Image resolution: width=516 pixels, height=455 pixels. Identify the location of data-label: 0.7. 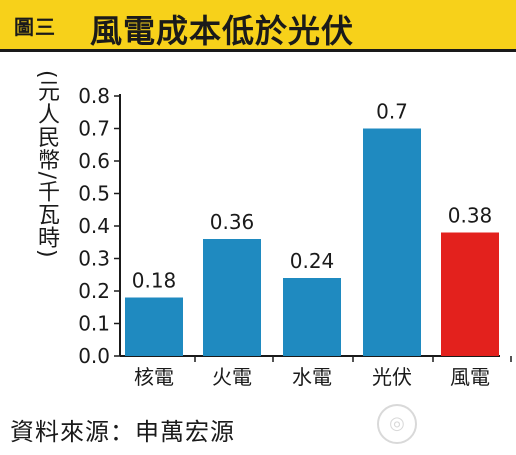
(392, 112).